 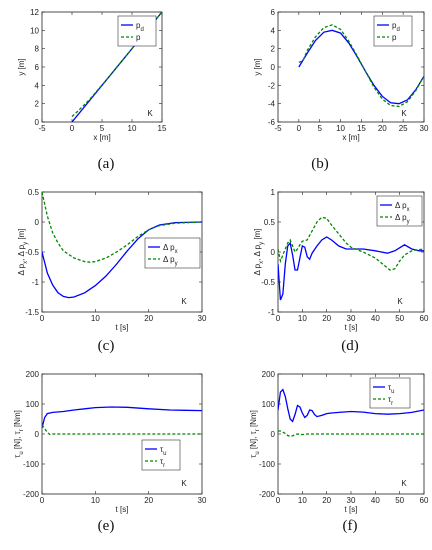 What do you see at coordinates (278, 128) in the screenshot?
I see `x-tick-label: -5` at bounding box center [278, 128].